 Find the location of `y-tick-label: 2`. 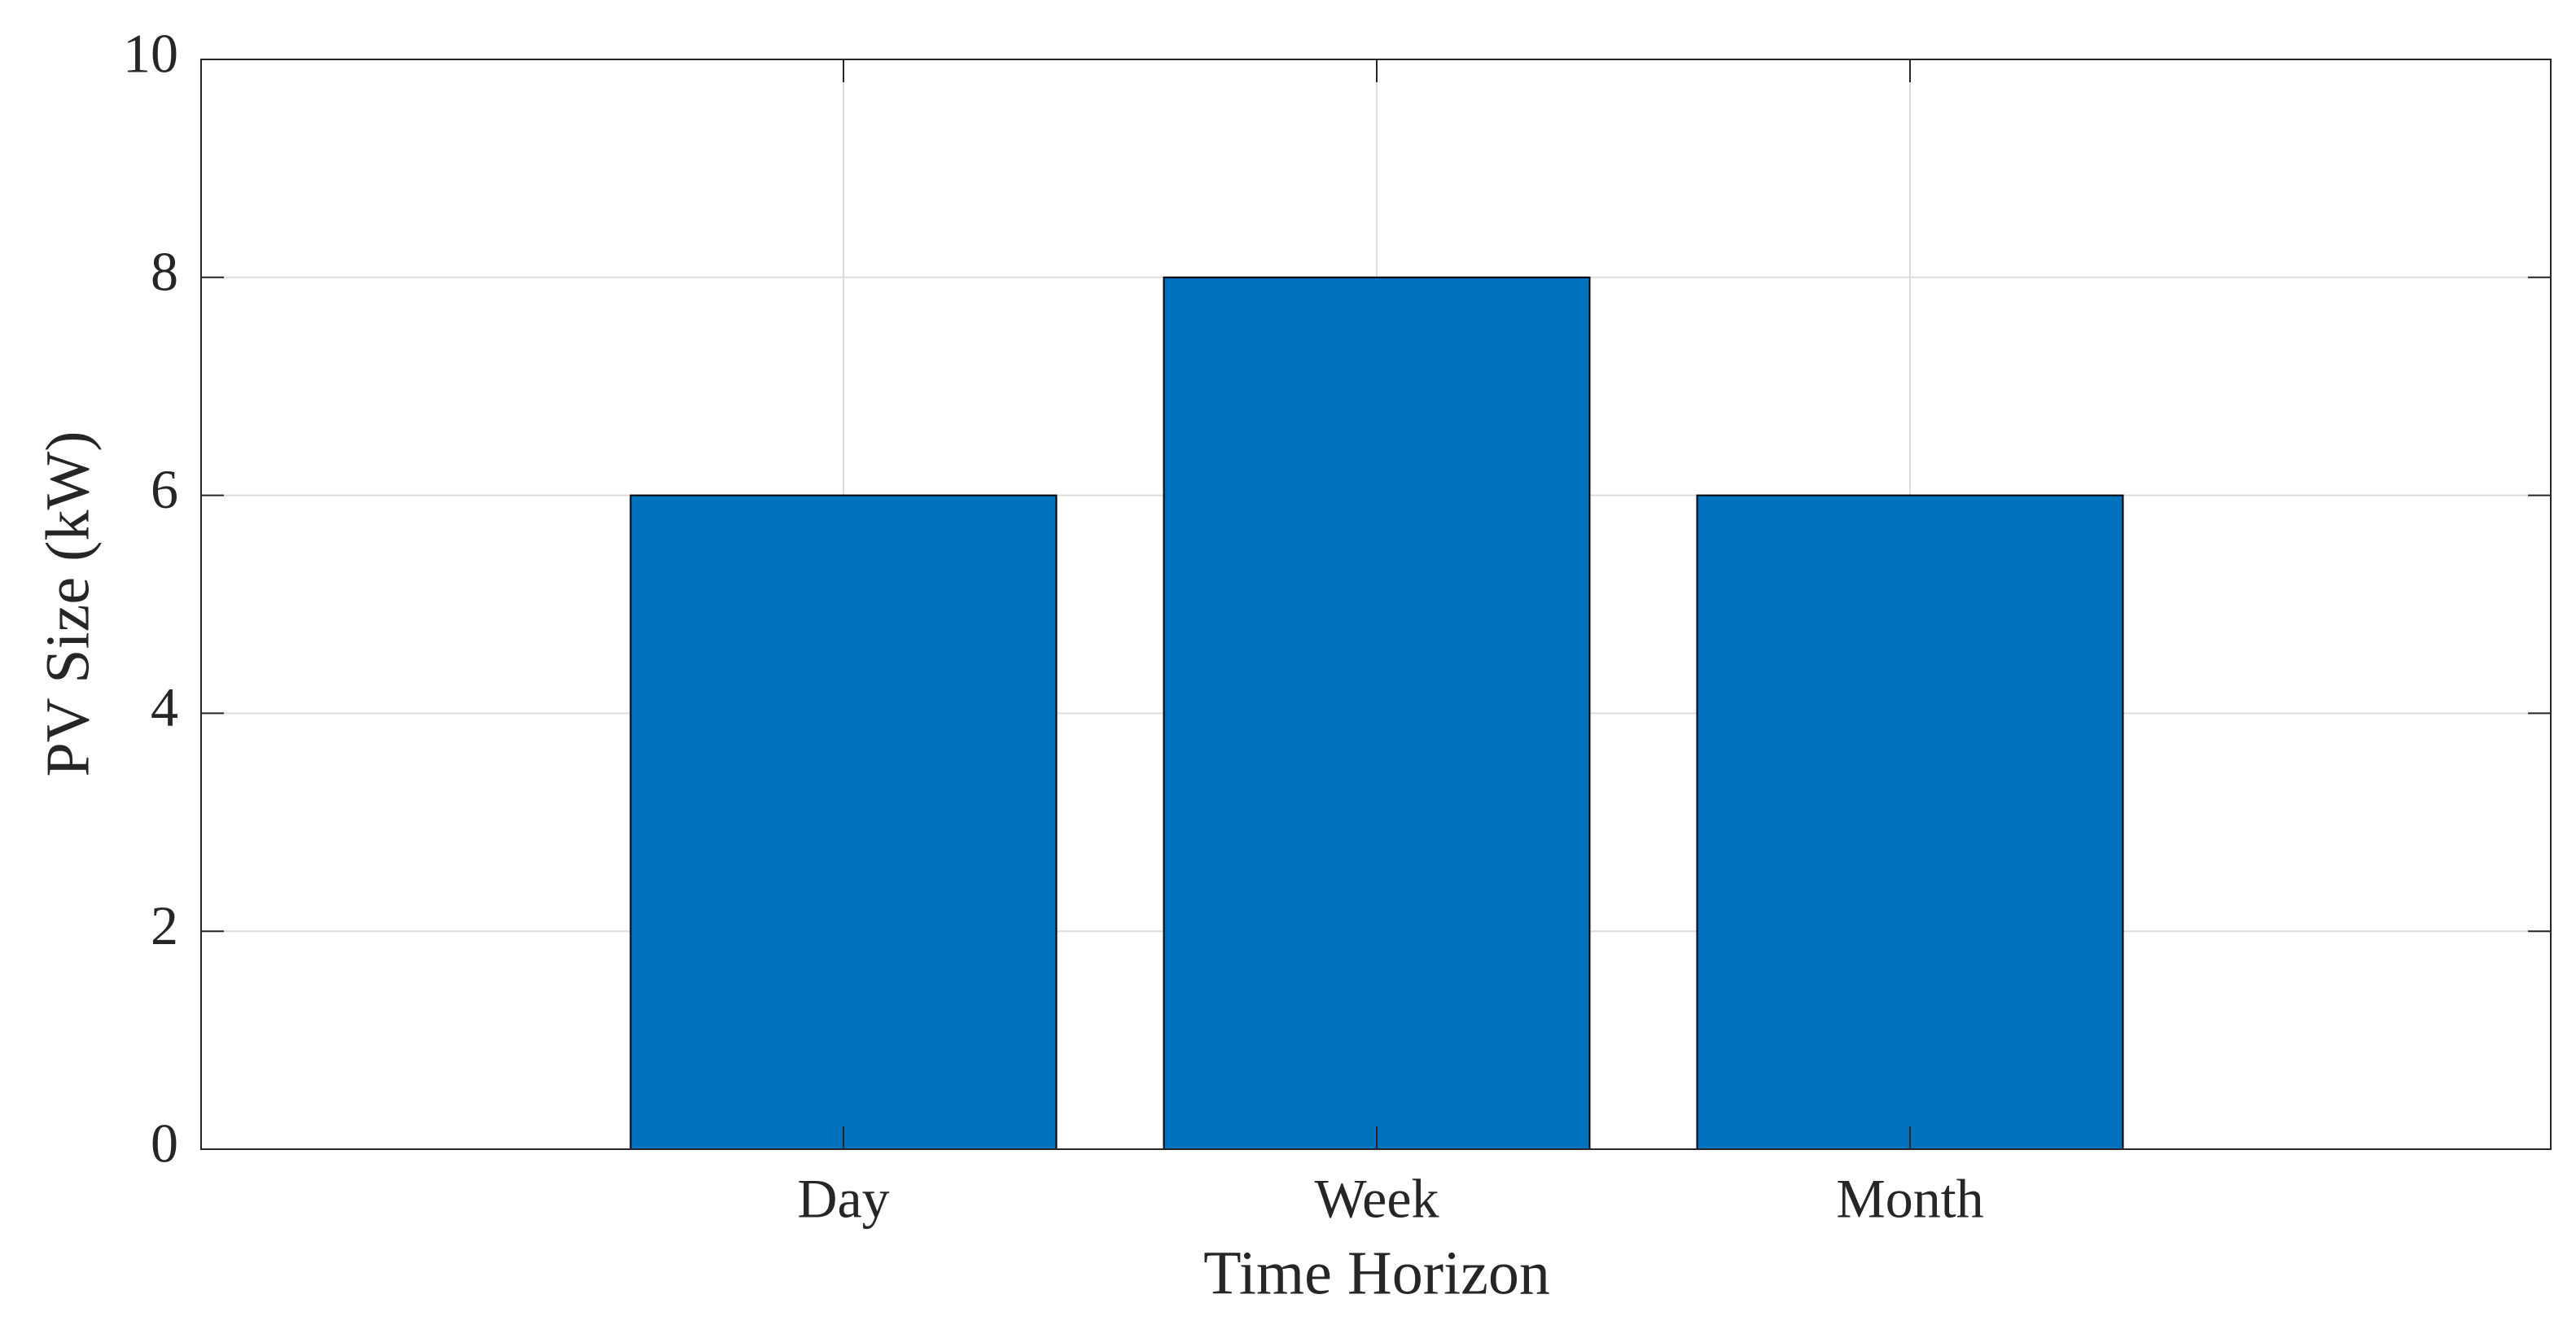

y-tick-label: 2 is located at coordinates (164, 925).